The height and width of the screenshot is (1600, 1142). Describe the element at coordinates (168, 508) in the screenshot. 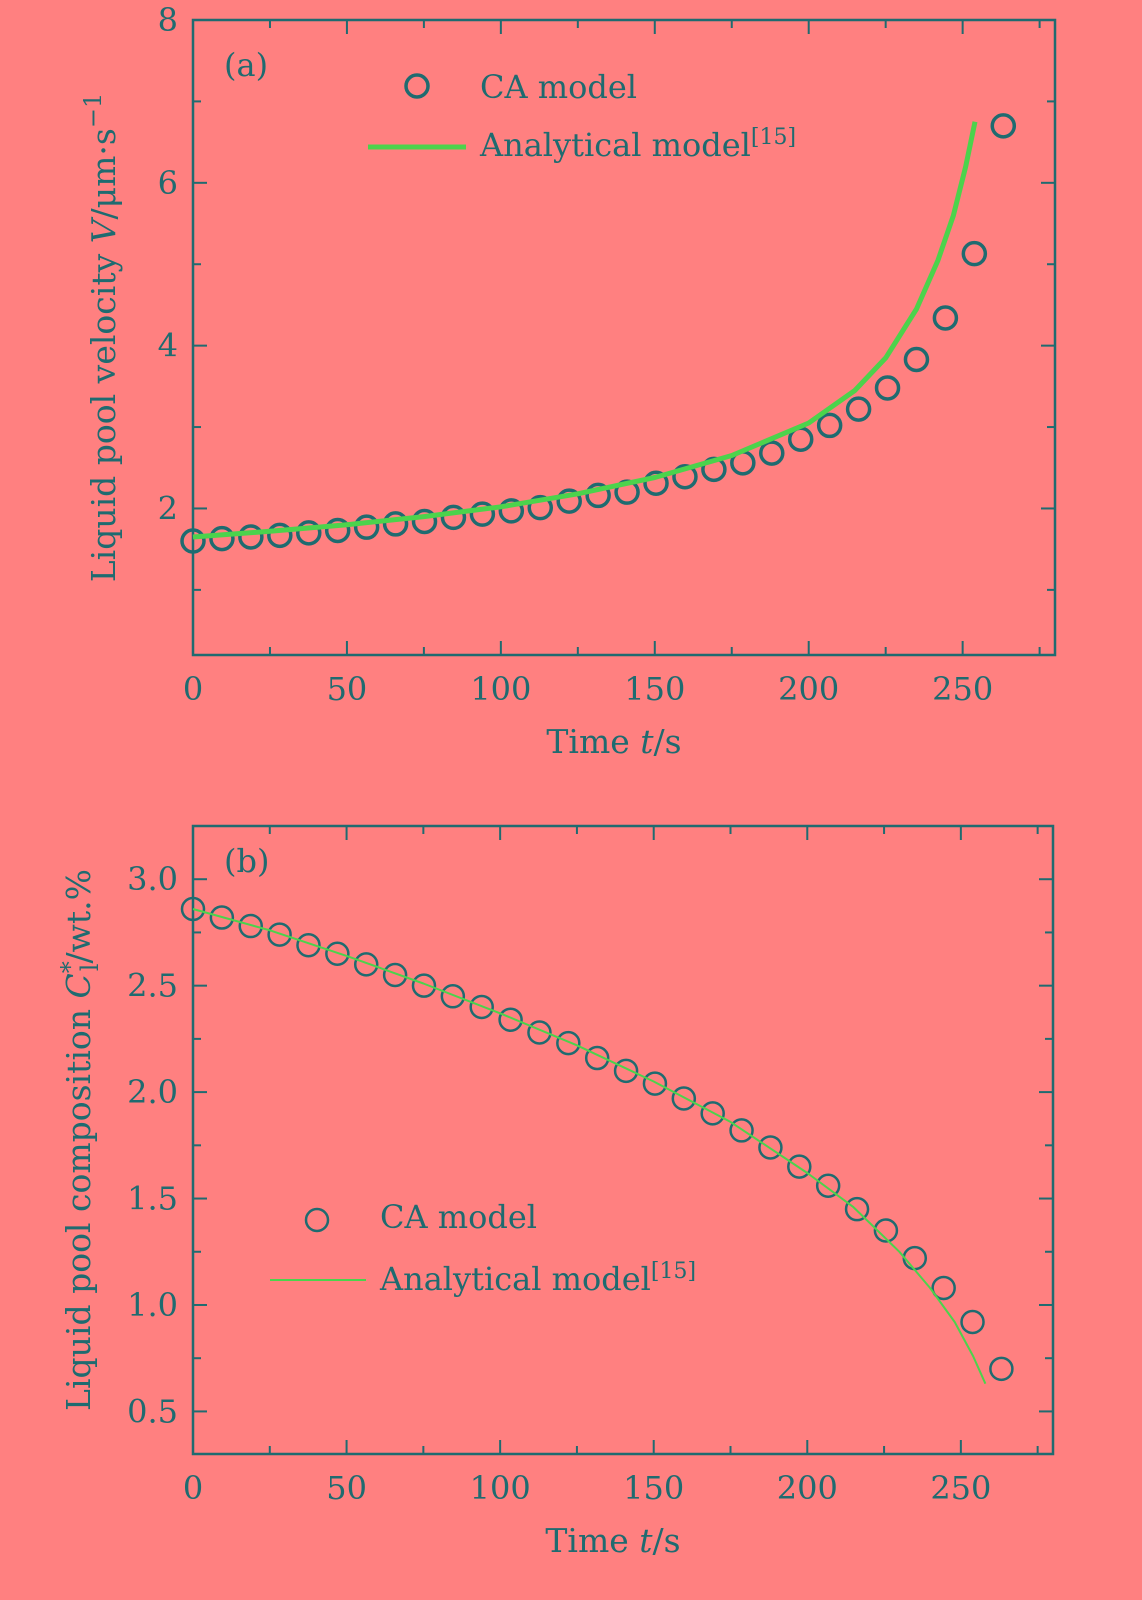

I see `y-tick-label: 2` at that location.